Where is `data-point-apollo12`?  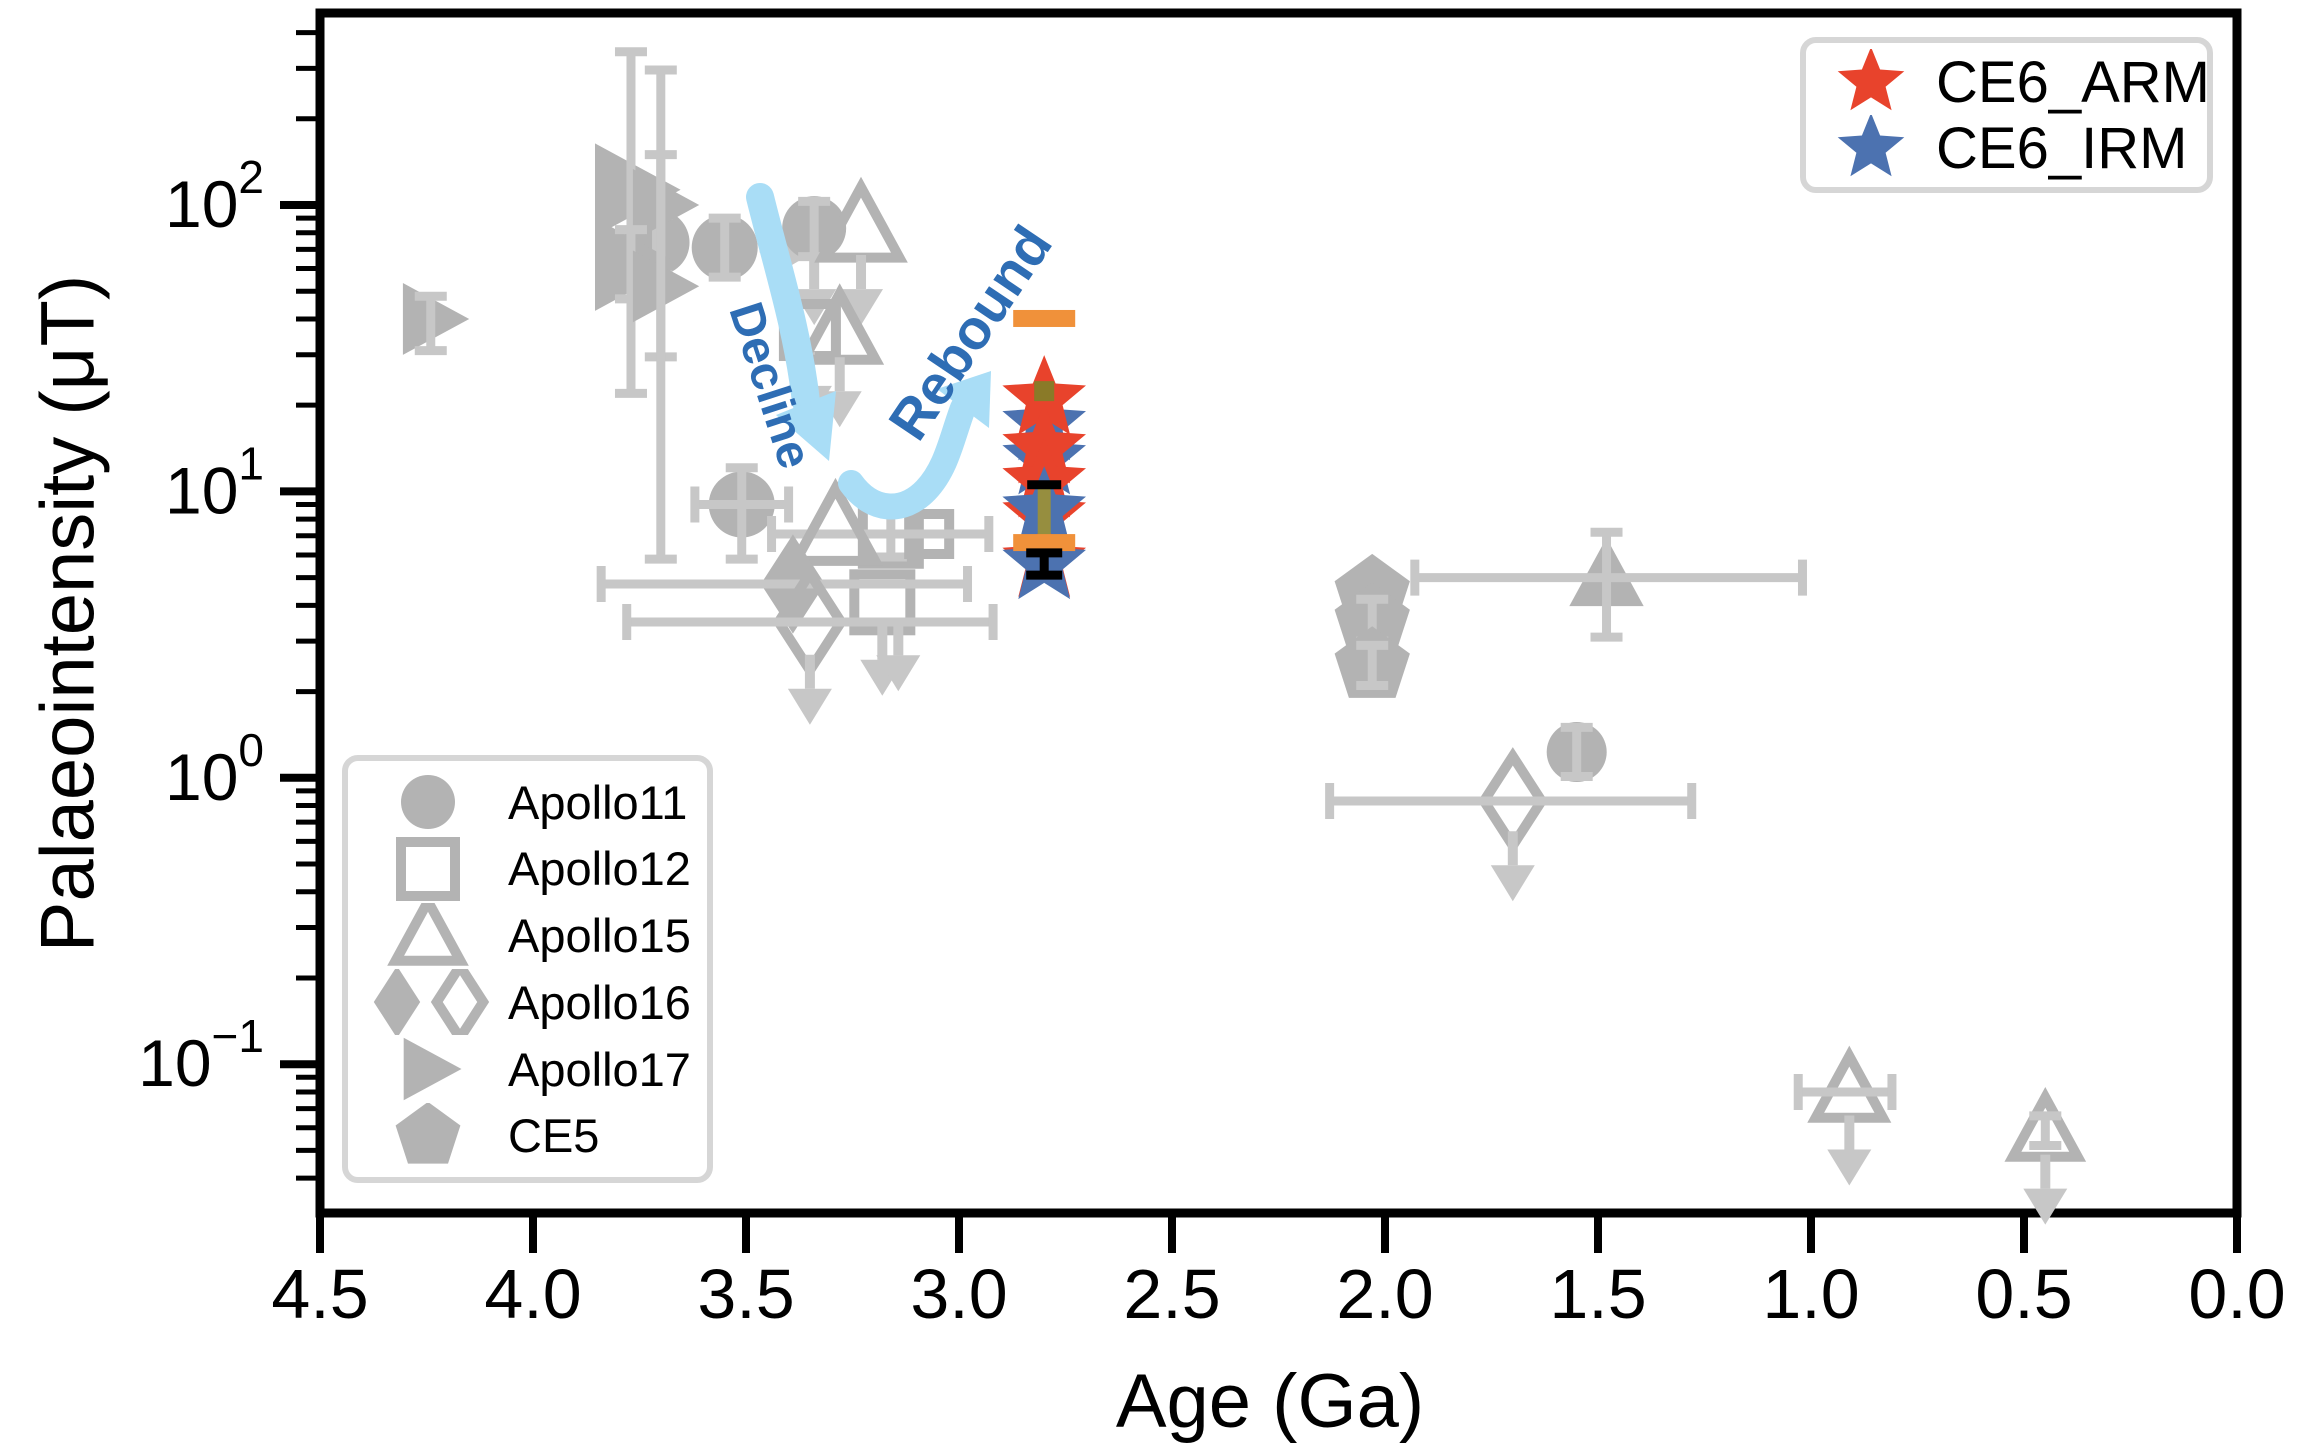 data-point-apollo12 is located at coordinates (885, 632).